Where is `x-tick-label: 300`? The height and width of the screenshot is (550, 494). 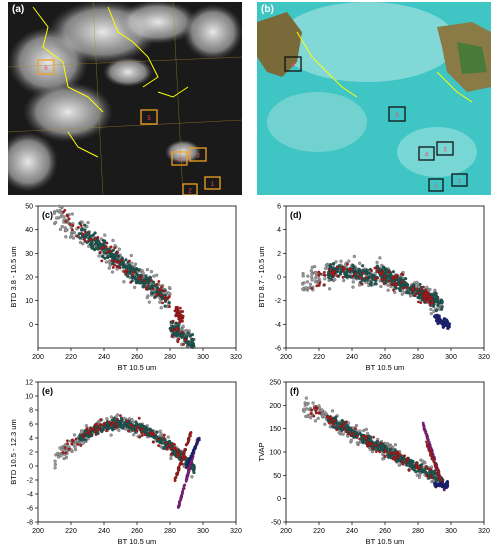 x-tick-label: 300 is located at coordinates (451, 531).